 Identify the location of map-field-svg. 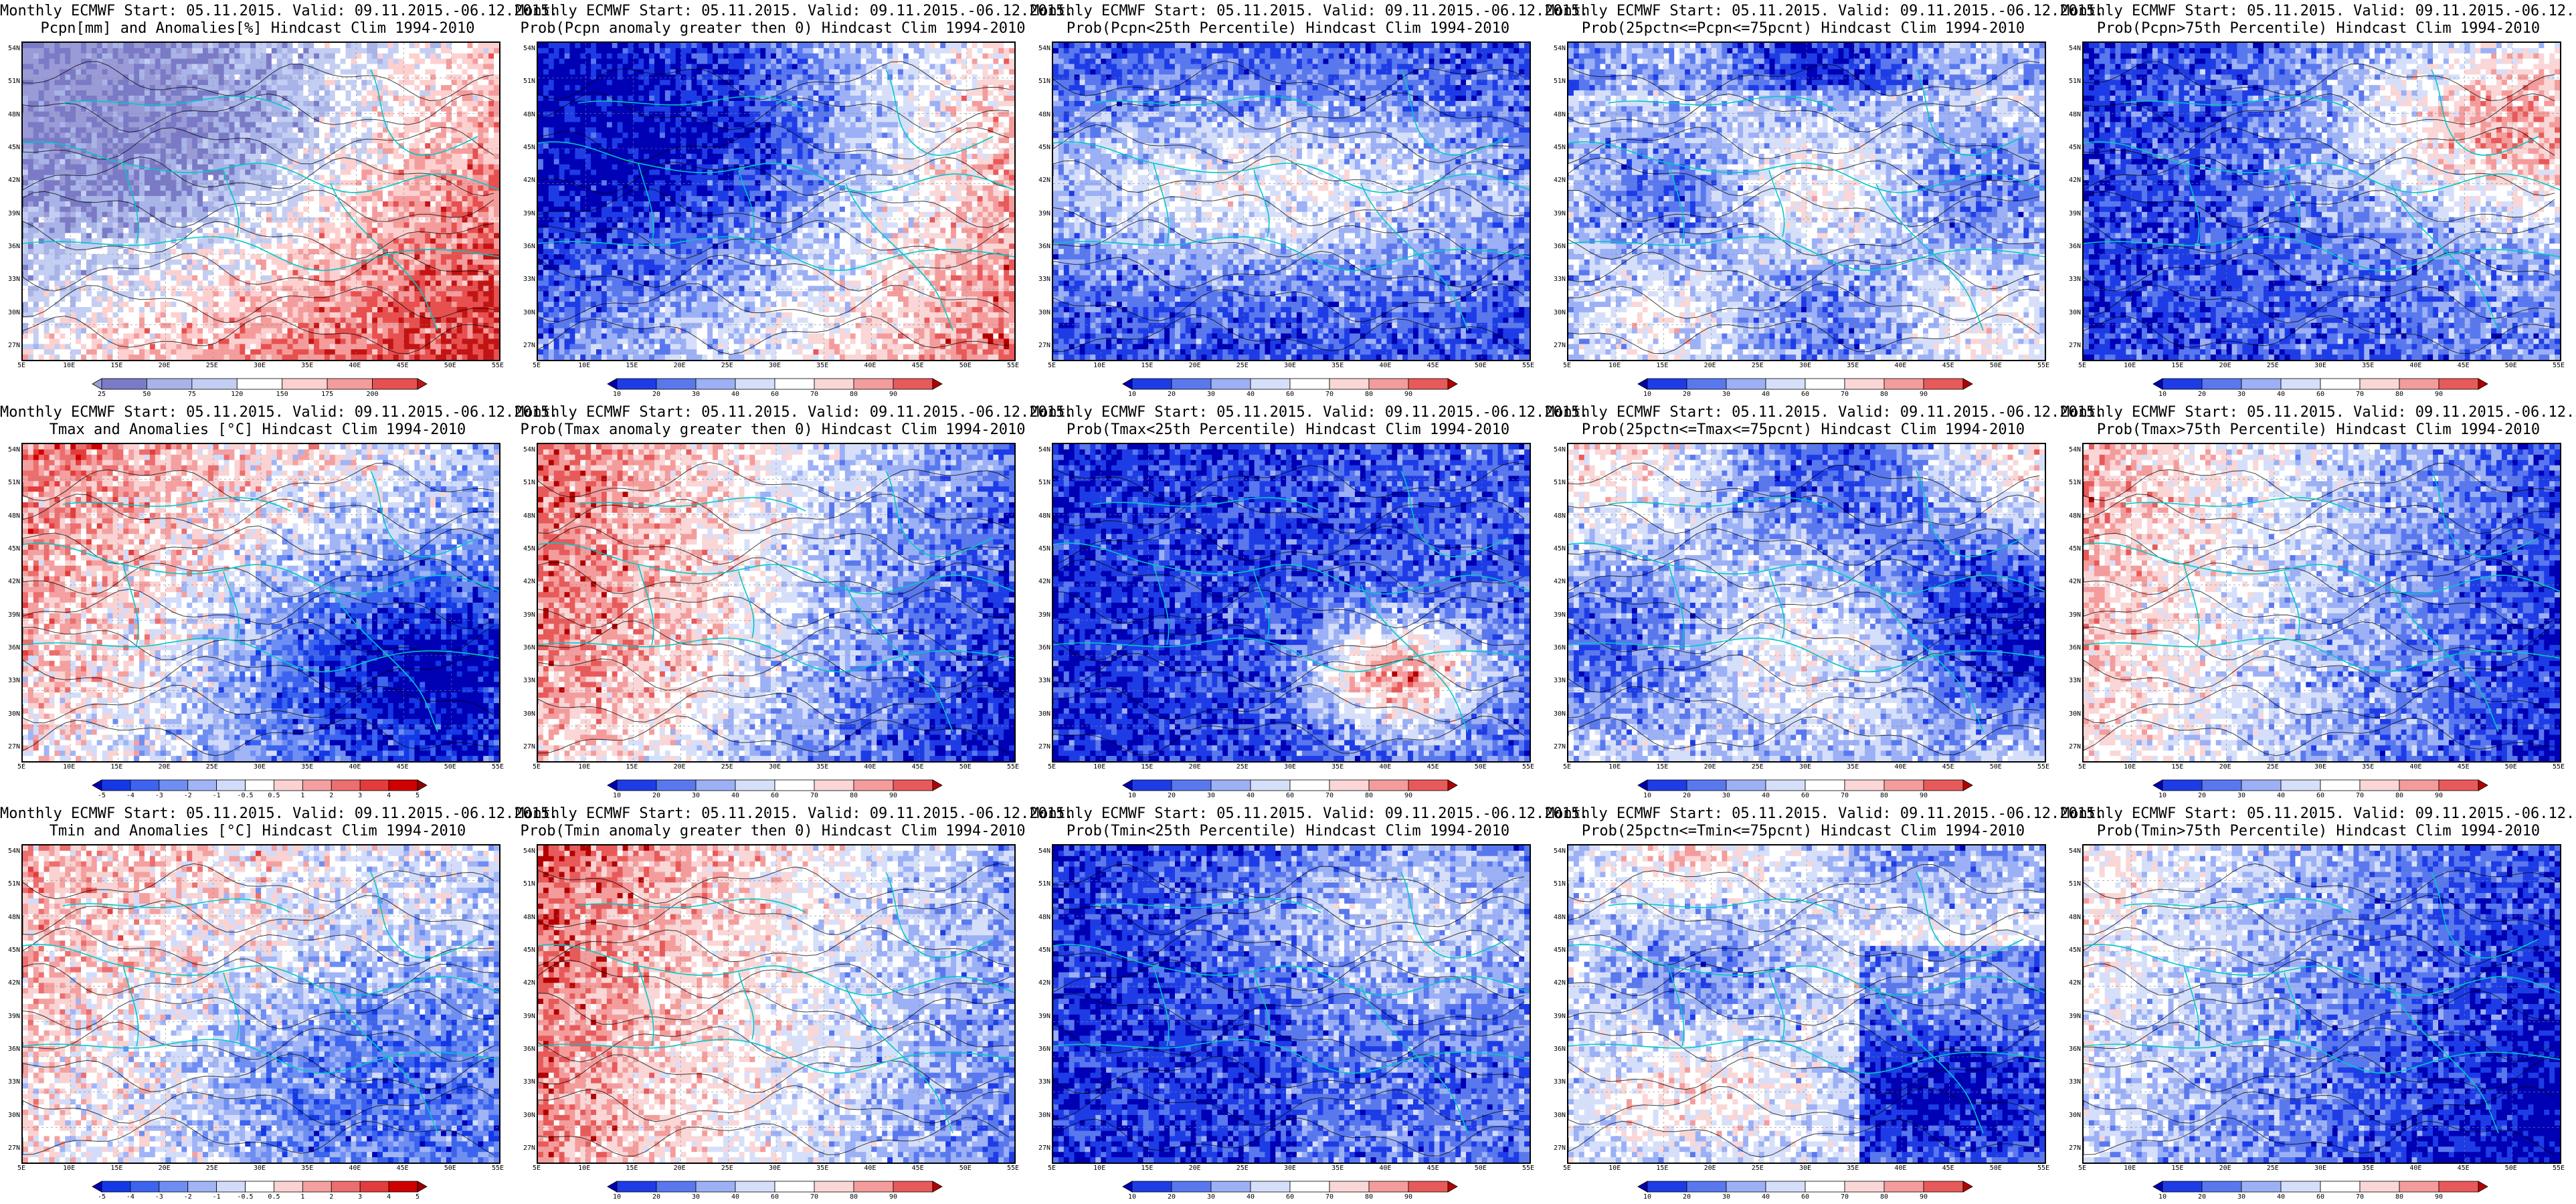
(776, 602).